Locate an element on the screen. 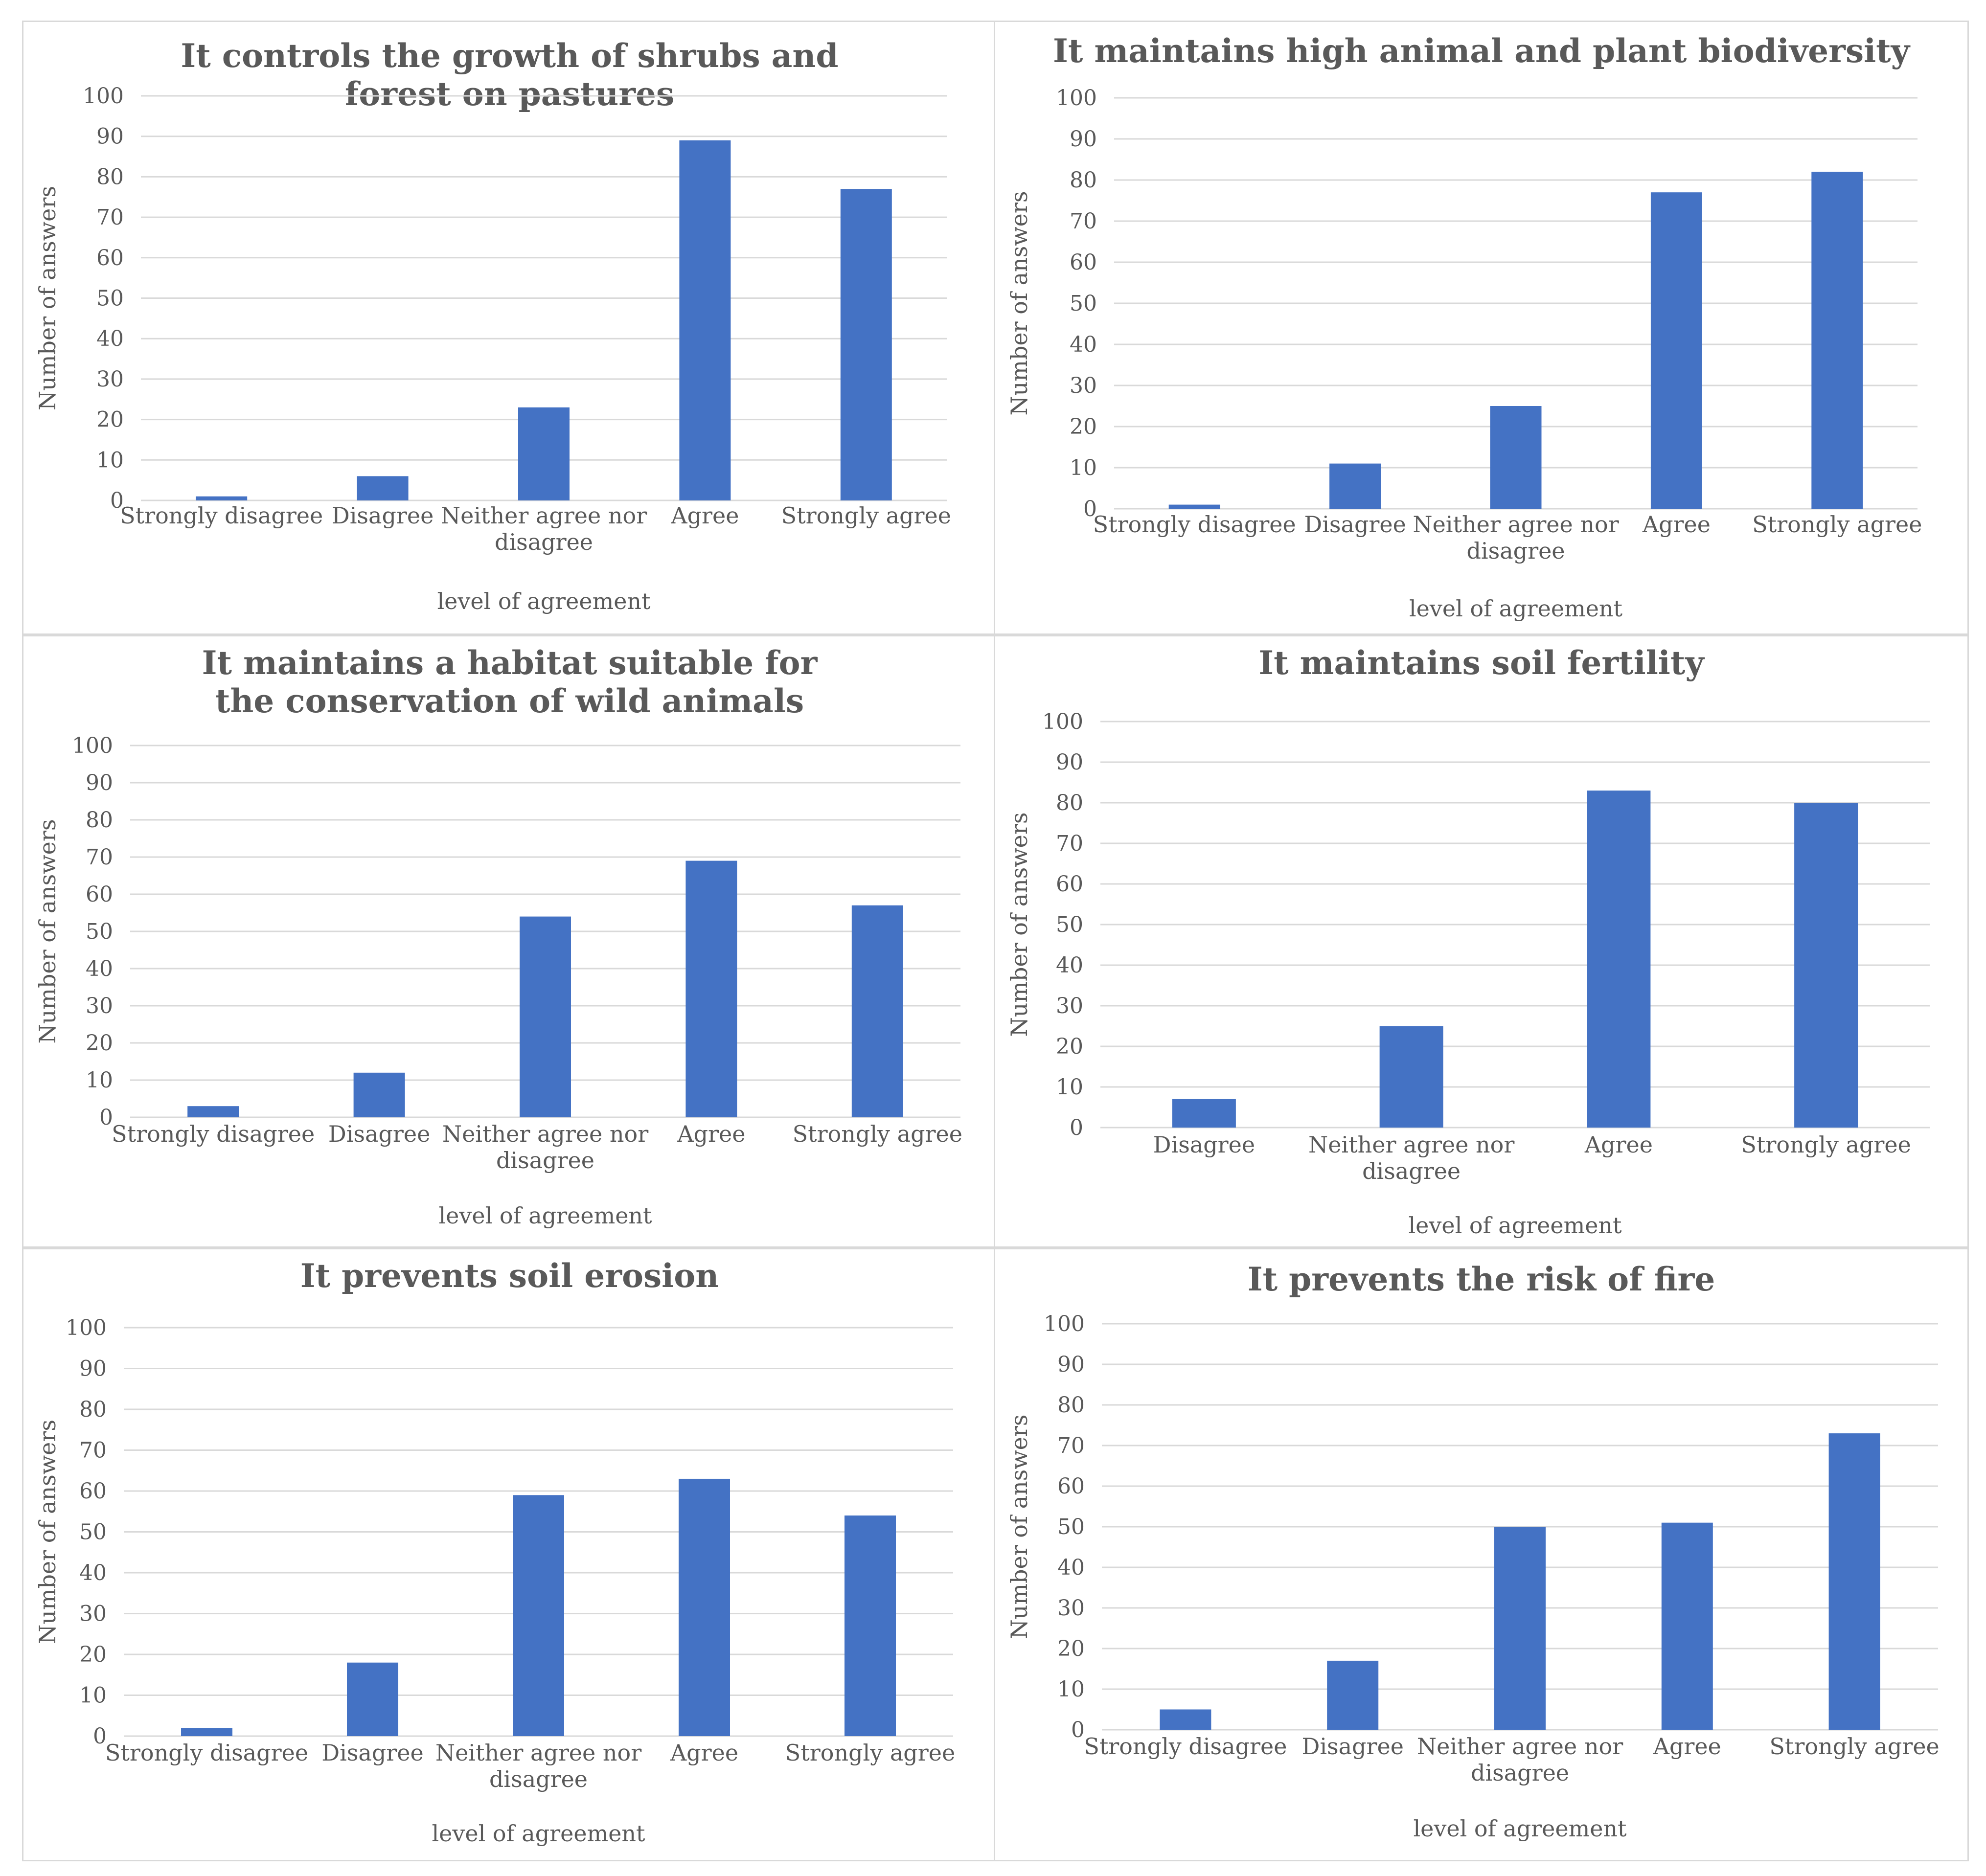  chart-title: It prevents soil erosion is located at coordinates (509, 1276).